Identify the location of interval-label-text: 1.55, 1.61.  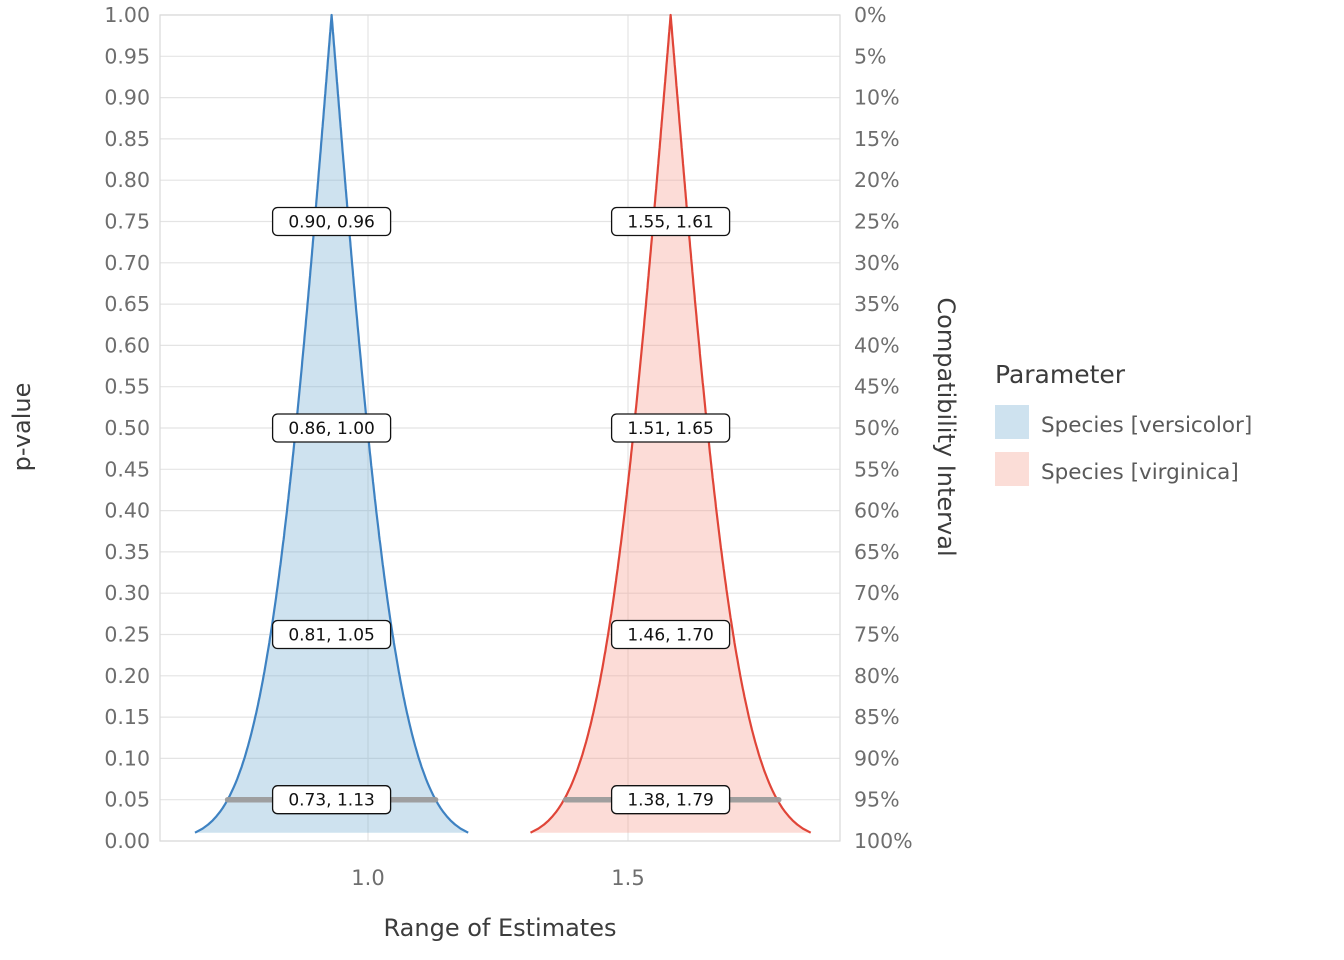
(670, 223).